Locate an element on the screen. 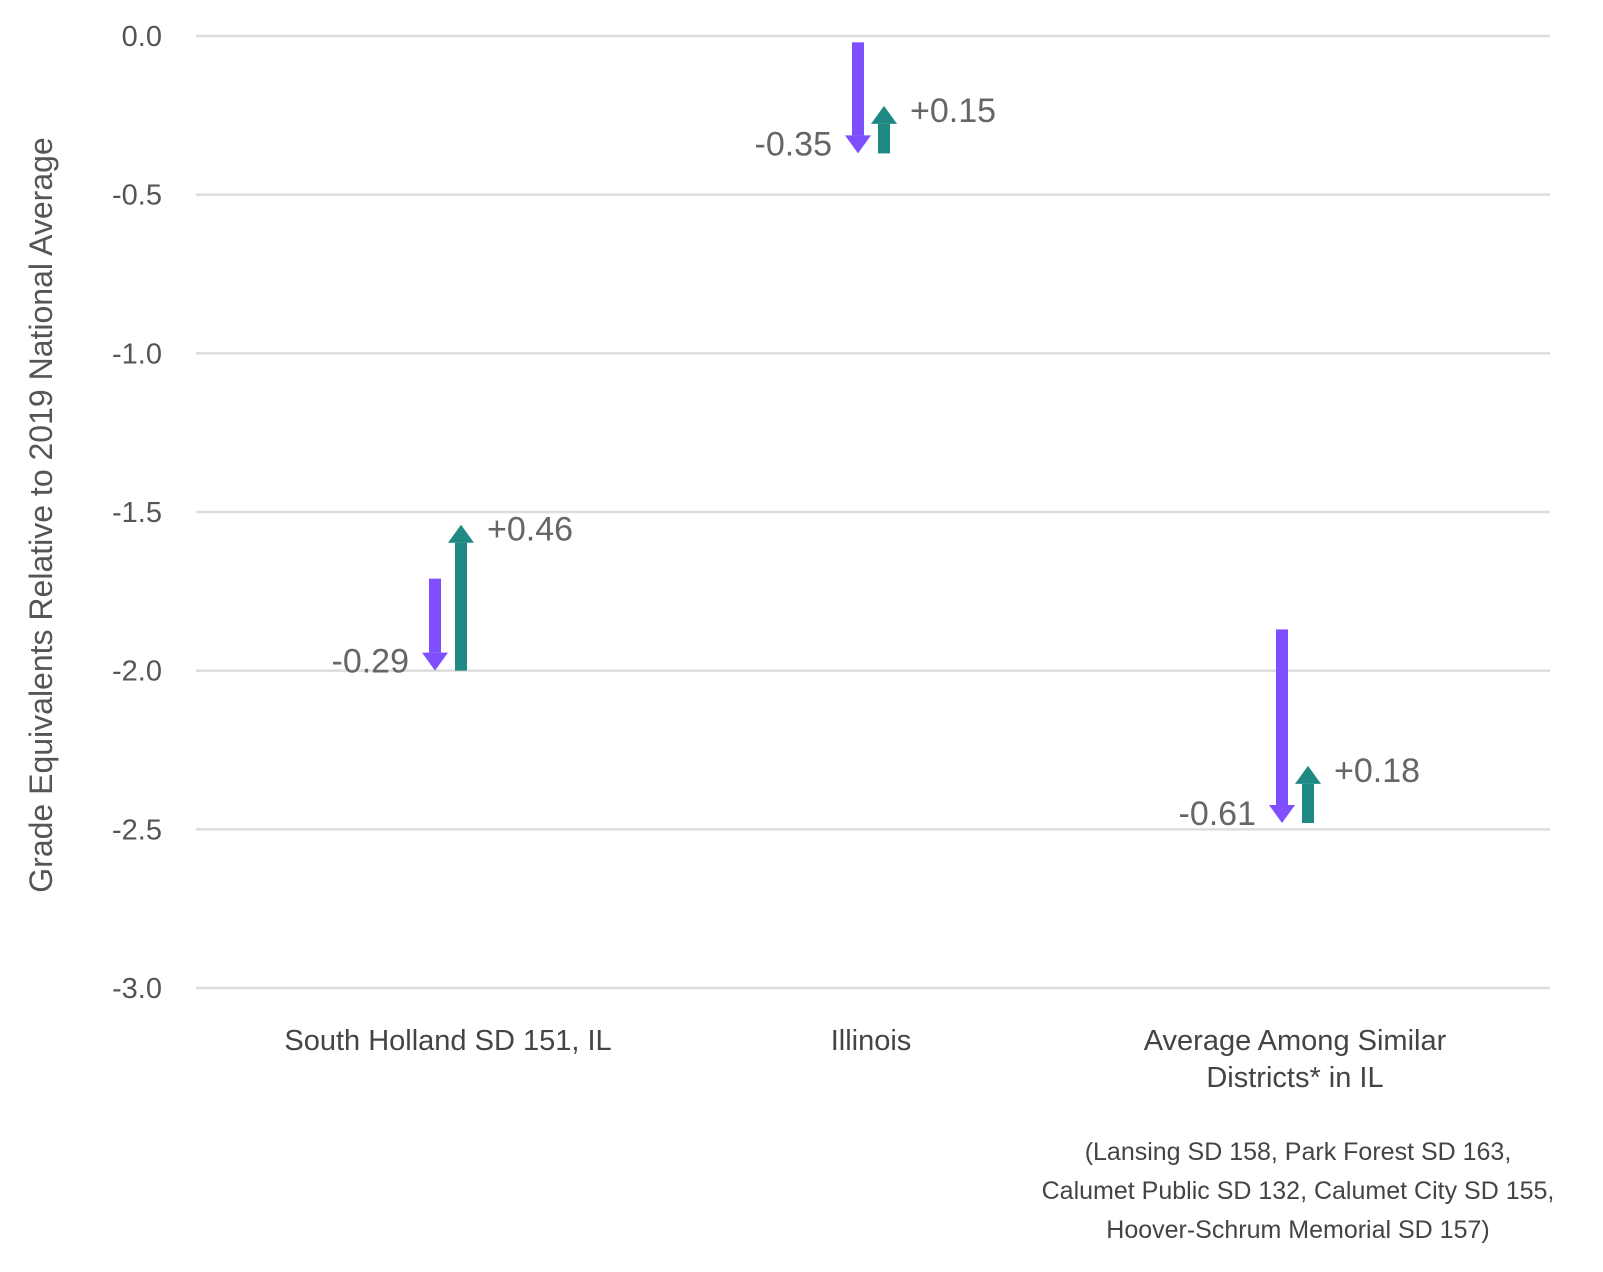 The height and width of the screenshot is (1272, 1603). category-label: Illinois is located at coordinates (871, 1041).